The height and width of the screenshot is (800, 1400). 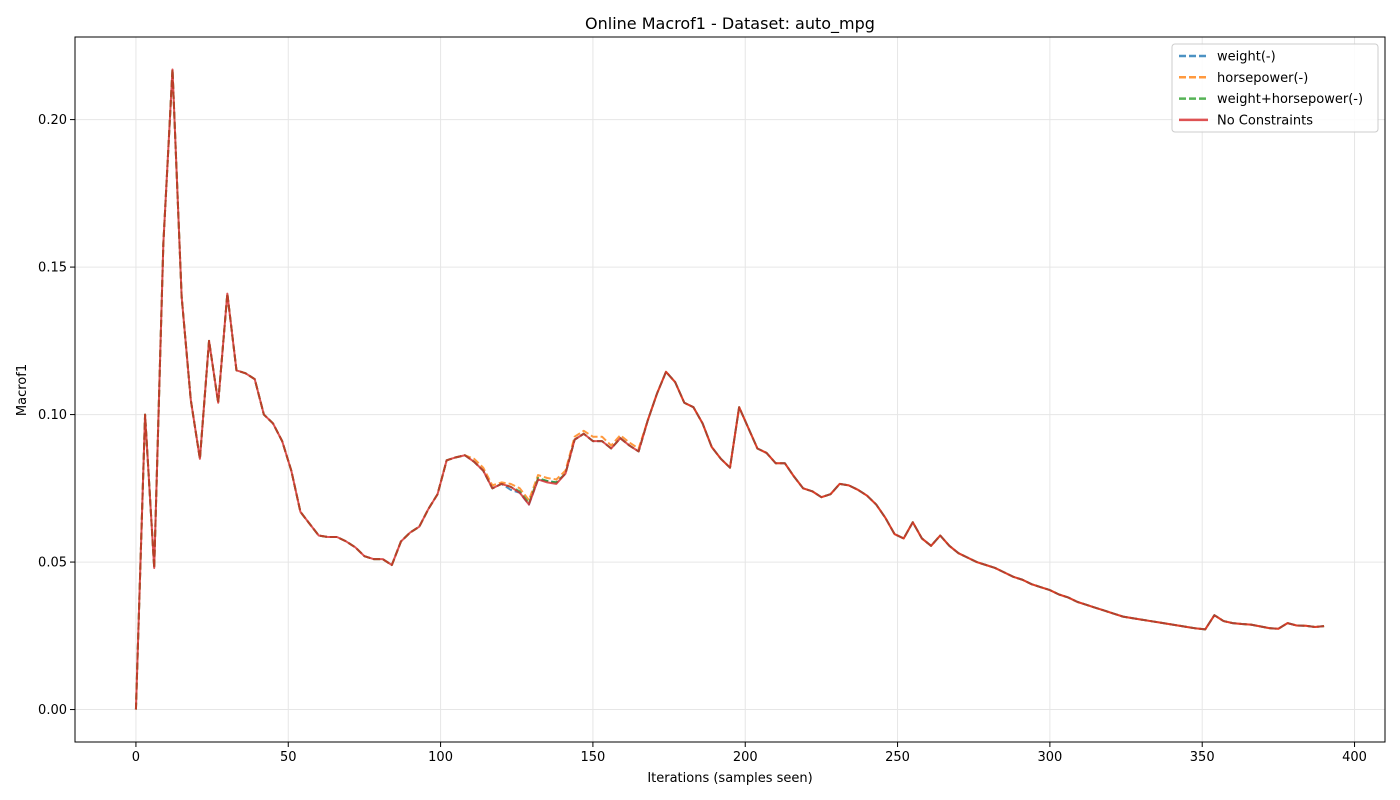 What do you see at coordinates (897, 757) in the screenshot?
I see `x-tick-label: 250` at bounding box center [897, 757].